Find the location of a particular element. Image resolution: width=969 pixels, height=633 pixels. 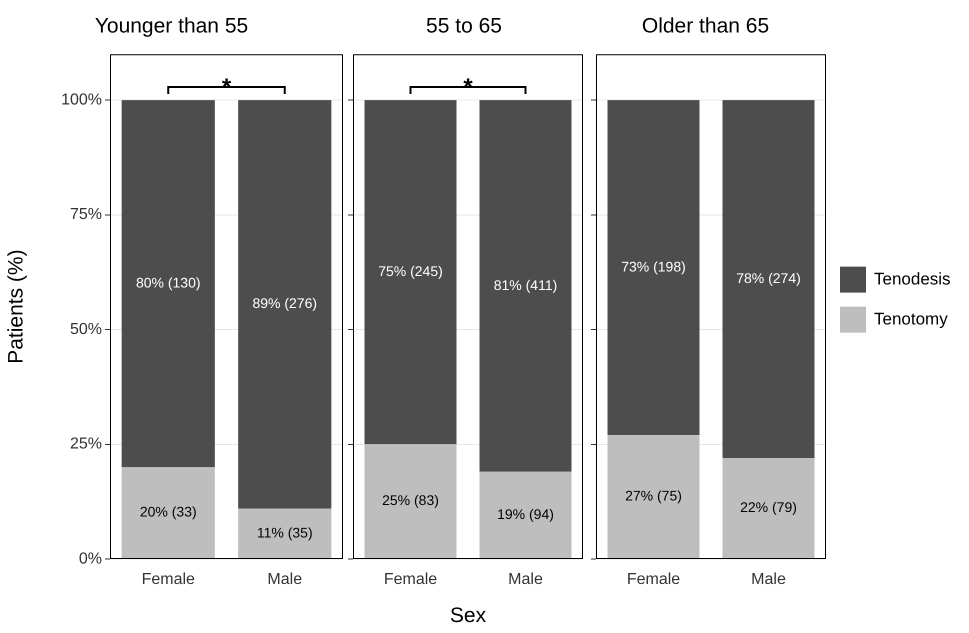

data-label: 89% (276) is located at coordinates (285, 303).